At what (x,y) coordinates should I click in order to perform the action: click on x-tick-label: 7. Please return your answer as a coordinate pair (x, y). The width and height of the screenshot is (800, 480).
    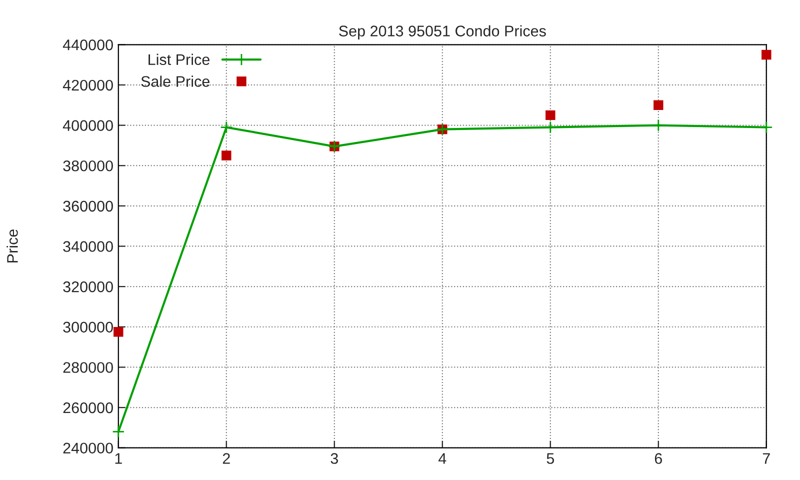
    Looking at the image, I should click on (766, 458).